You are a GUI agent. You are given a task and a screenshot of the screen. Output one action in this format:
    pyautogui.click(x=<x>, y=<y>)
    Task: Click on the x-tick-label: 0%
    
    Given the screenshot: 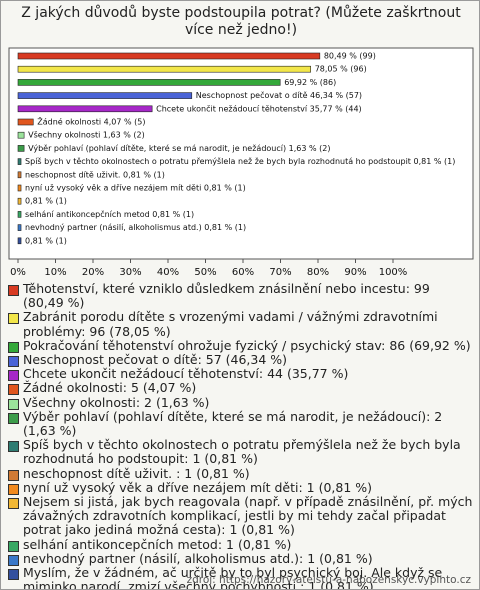 What is the action you would take?
    pyautogui.click(x=18, y=272)
    